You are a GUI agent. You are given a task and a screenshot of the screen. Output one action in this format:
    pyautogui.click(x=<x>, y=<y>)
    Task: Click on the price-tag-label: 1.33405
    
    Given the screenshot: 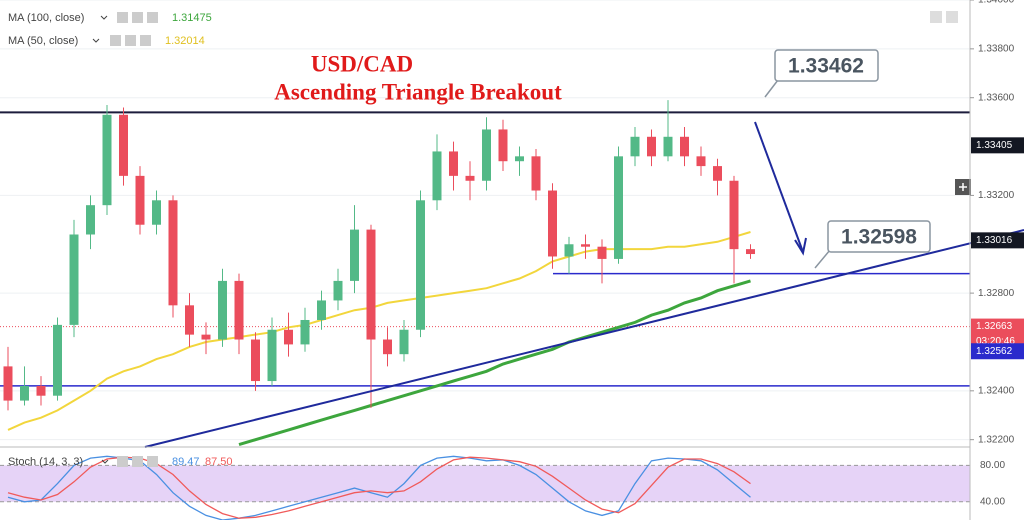 What is the action you would take?
    pyautogui.click(x=994, y=145)
    